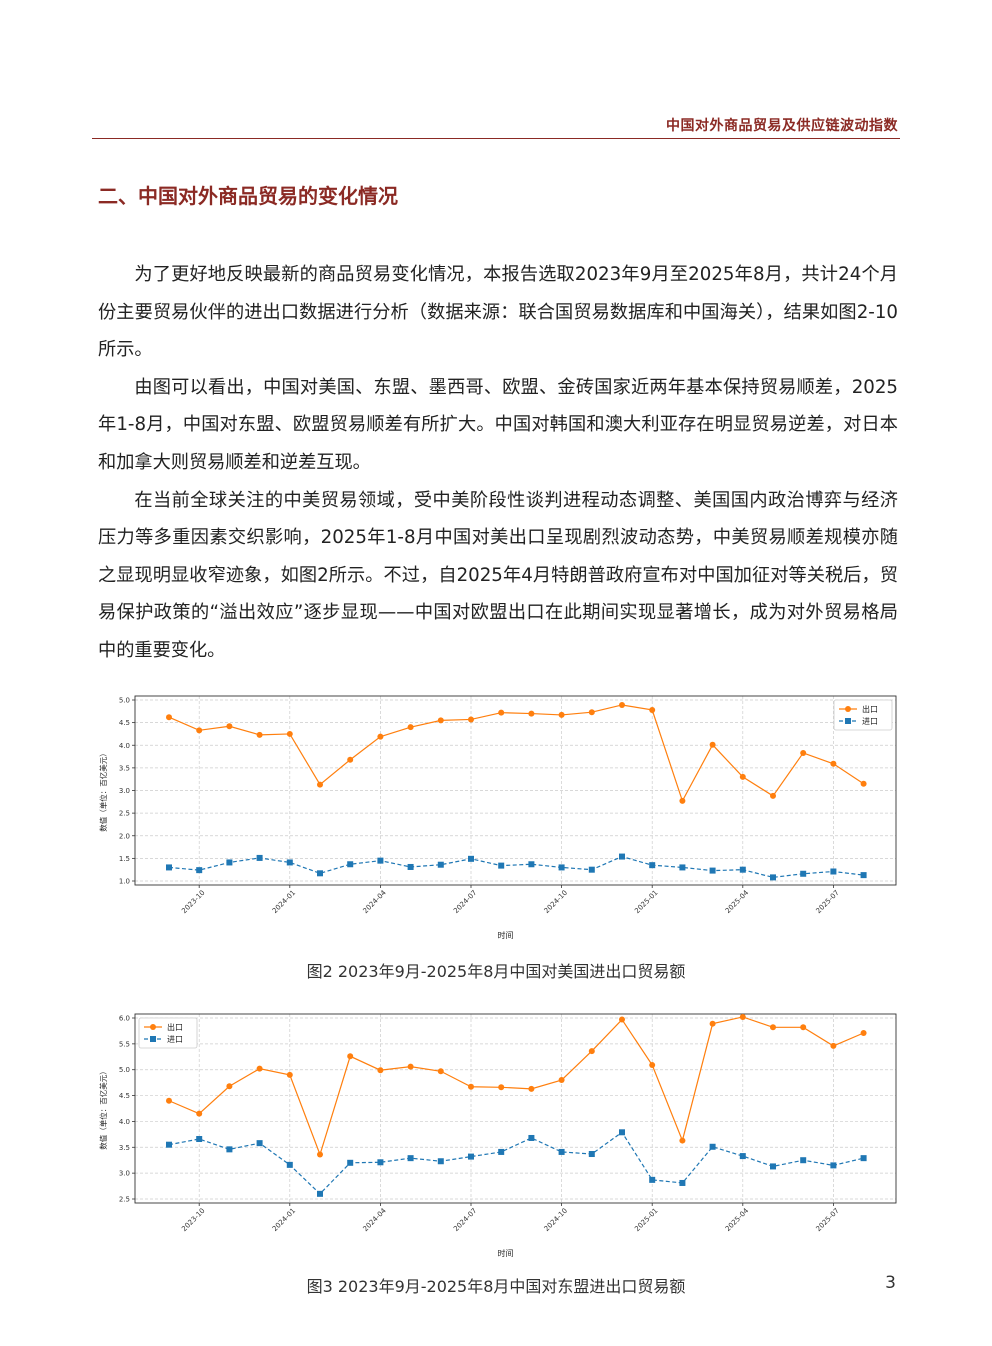 The height and width of the screenshot is (1346, 992). I want to click on x-tick-label: 2025-07, so click(827, 902).